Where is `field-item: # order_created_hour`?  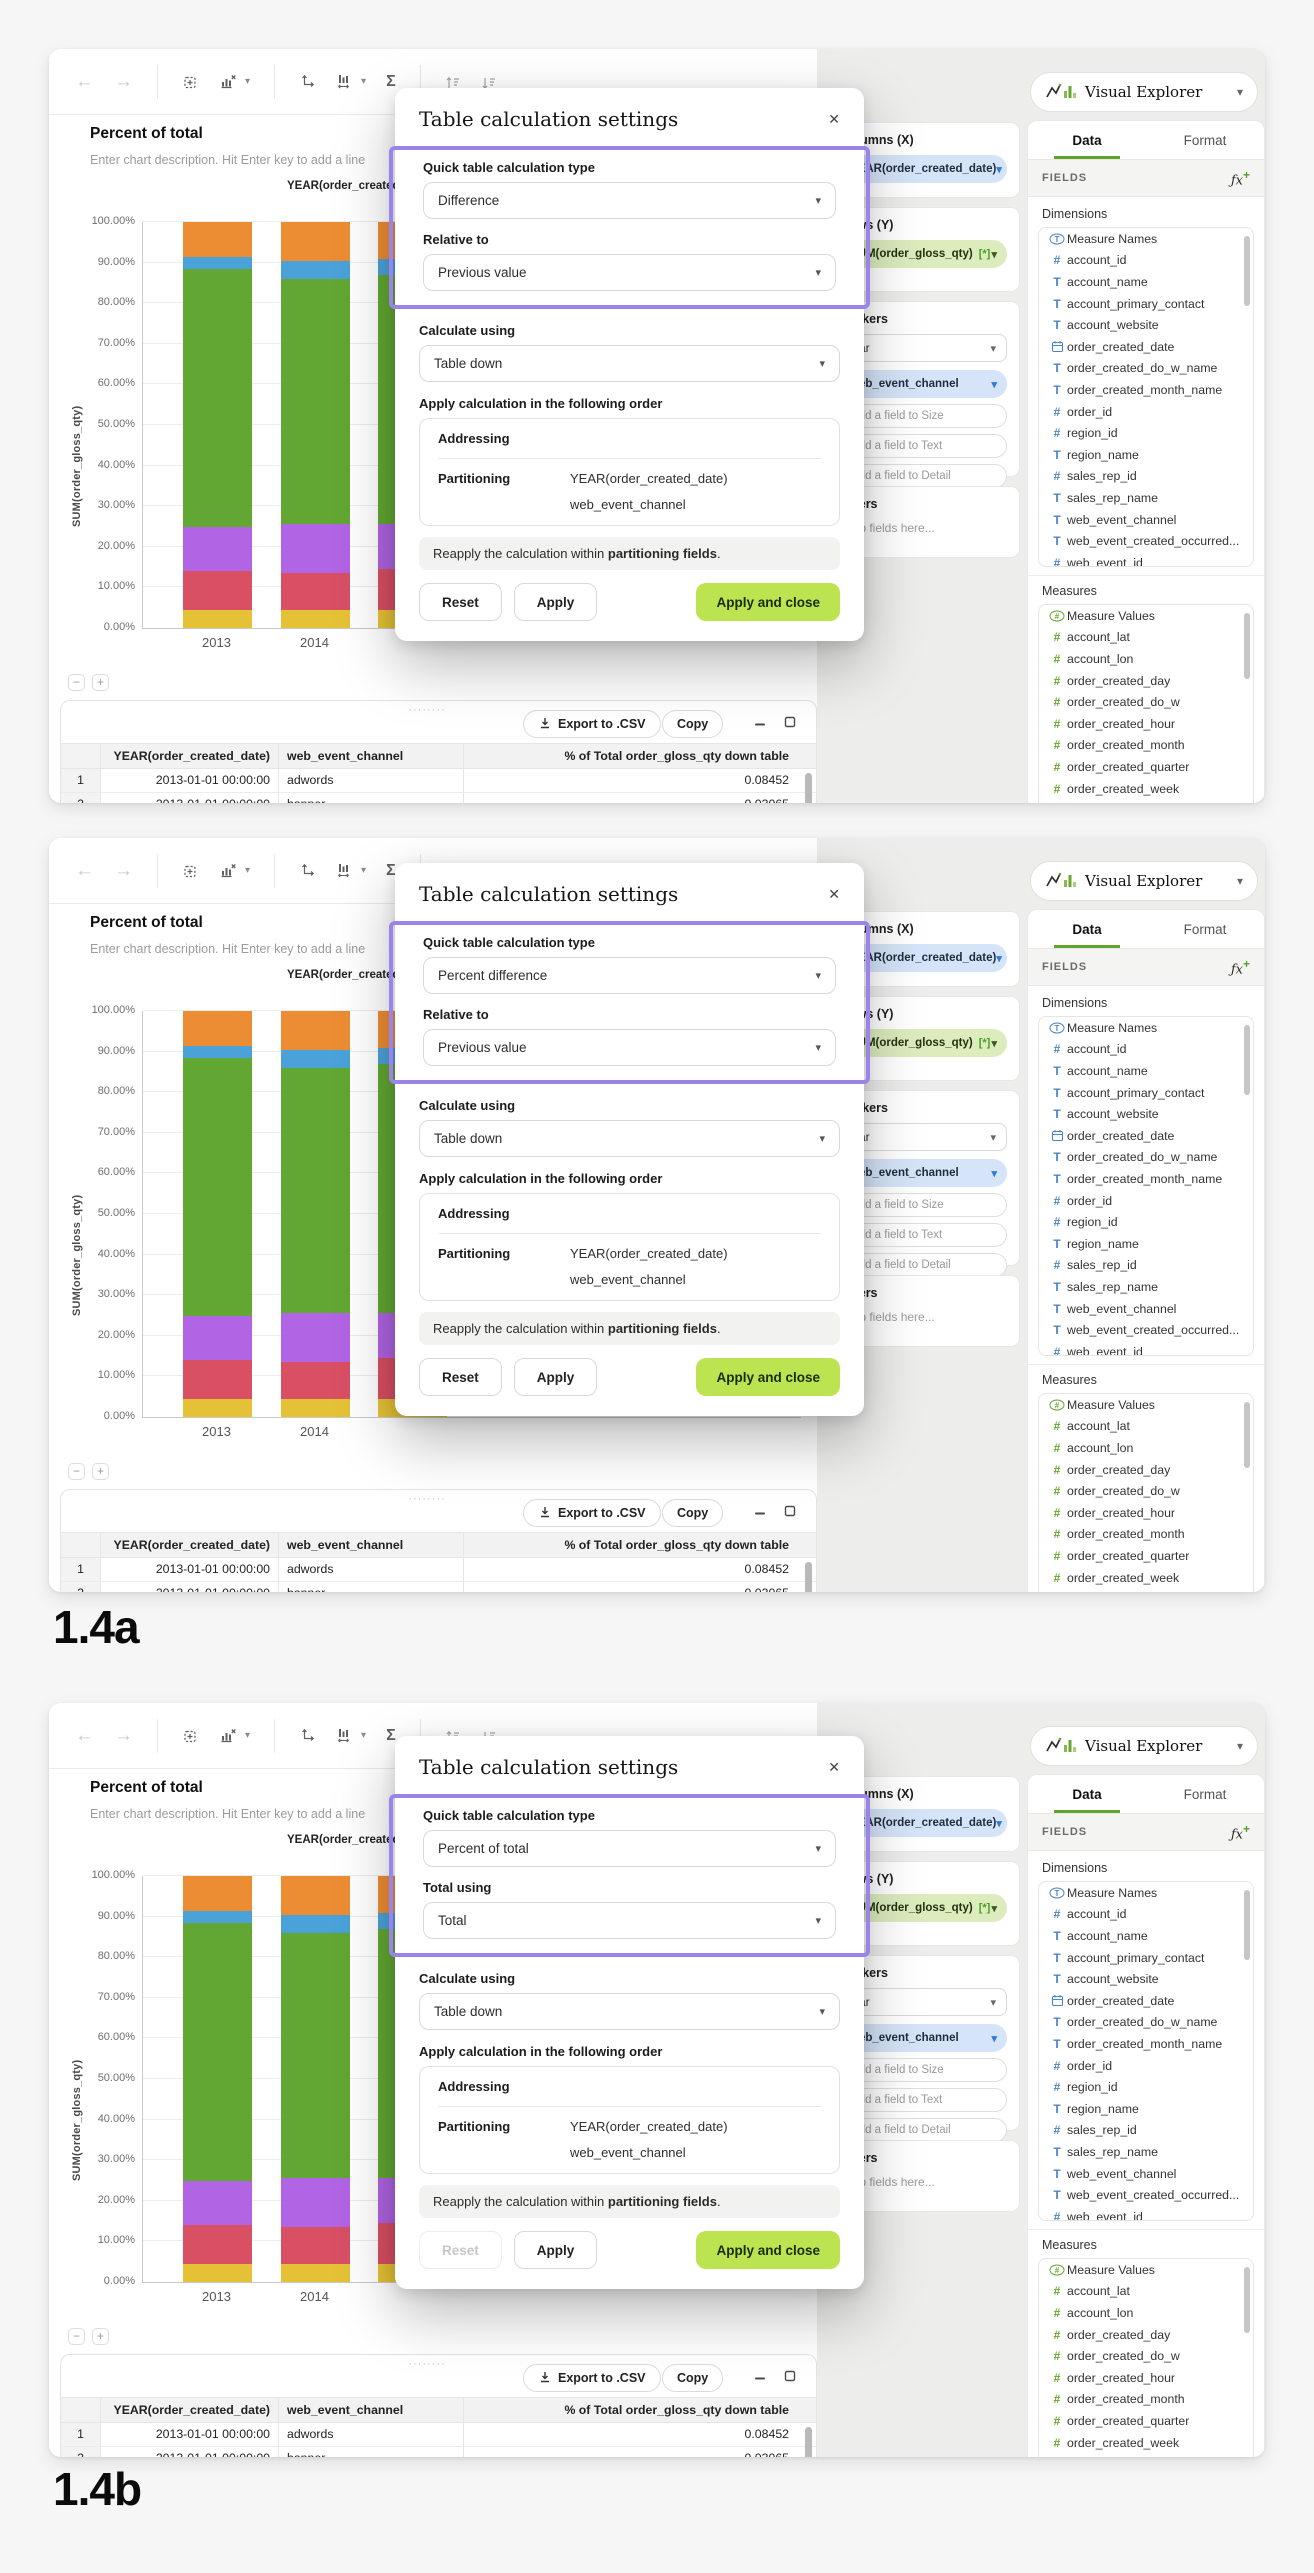
field-item: # order_created_hour is located at coordinates (1146, 1513).